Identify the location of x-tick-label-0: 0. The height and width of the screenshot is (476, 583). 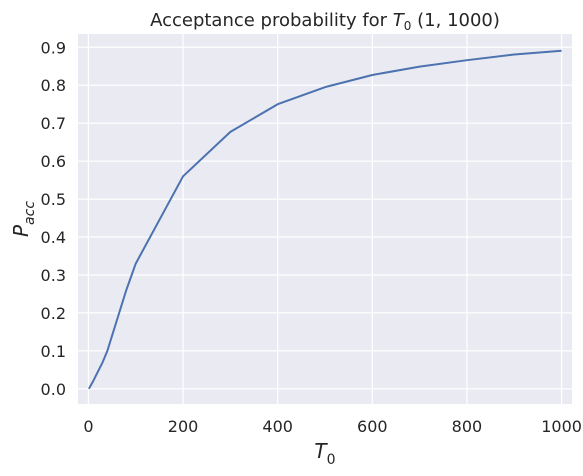
(88, 426).